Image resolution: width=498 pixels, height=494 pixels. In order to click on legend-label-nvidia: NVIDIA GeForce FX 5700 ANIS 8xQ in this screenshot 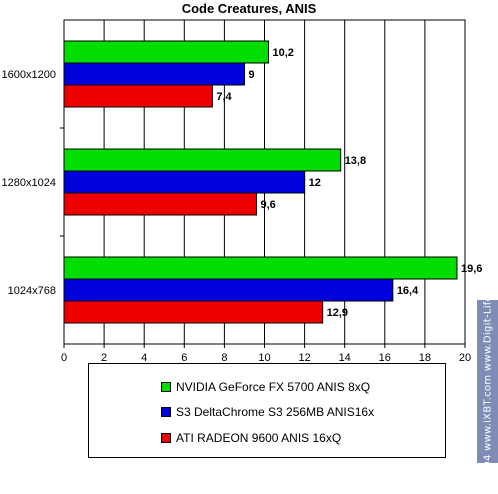, I will do `click(273, 387)`.